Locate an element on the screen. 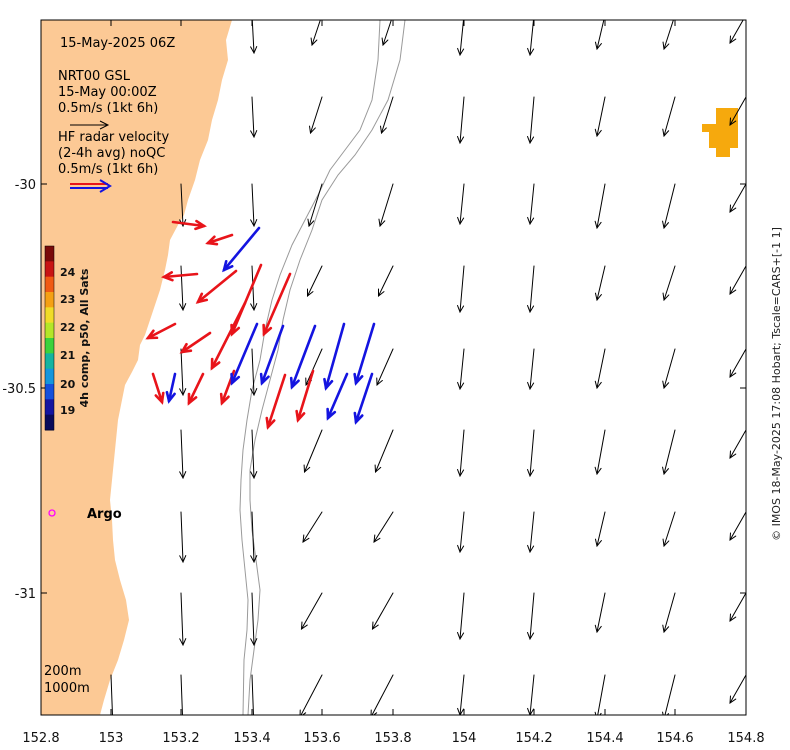 This screenshot has width=790, height=750. depth-label-1000m: 1000m is located at coordinates (67, 688).